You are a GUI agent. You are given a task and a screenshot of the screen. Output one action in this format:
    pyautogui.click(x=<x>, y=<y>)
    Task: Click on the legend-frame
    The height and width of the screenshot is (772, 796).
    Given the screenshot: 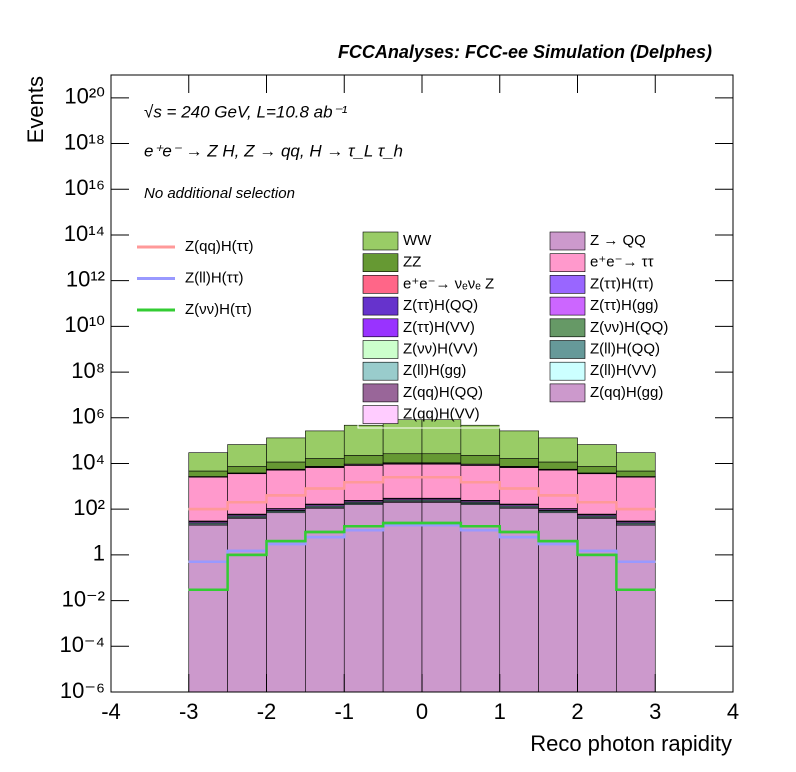 What is the action you would take?
    pyautogui.click(x=429, y=328)
    